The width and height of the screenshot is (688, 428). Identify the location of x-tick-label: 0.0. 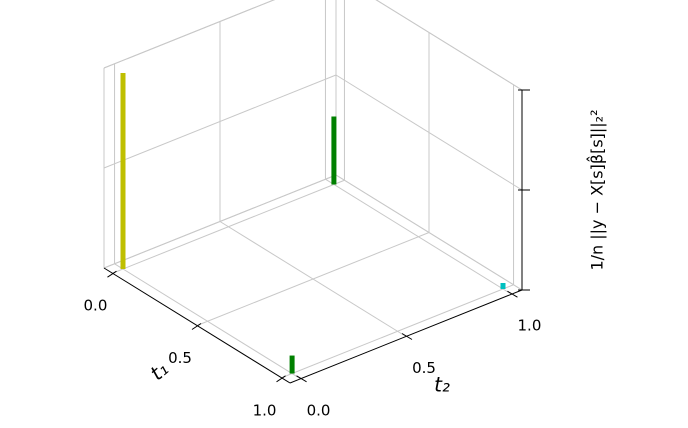
(96, 306).